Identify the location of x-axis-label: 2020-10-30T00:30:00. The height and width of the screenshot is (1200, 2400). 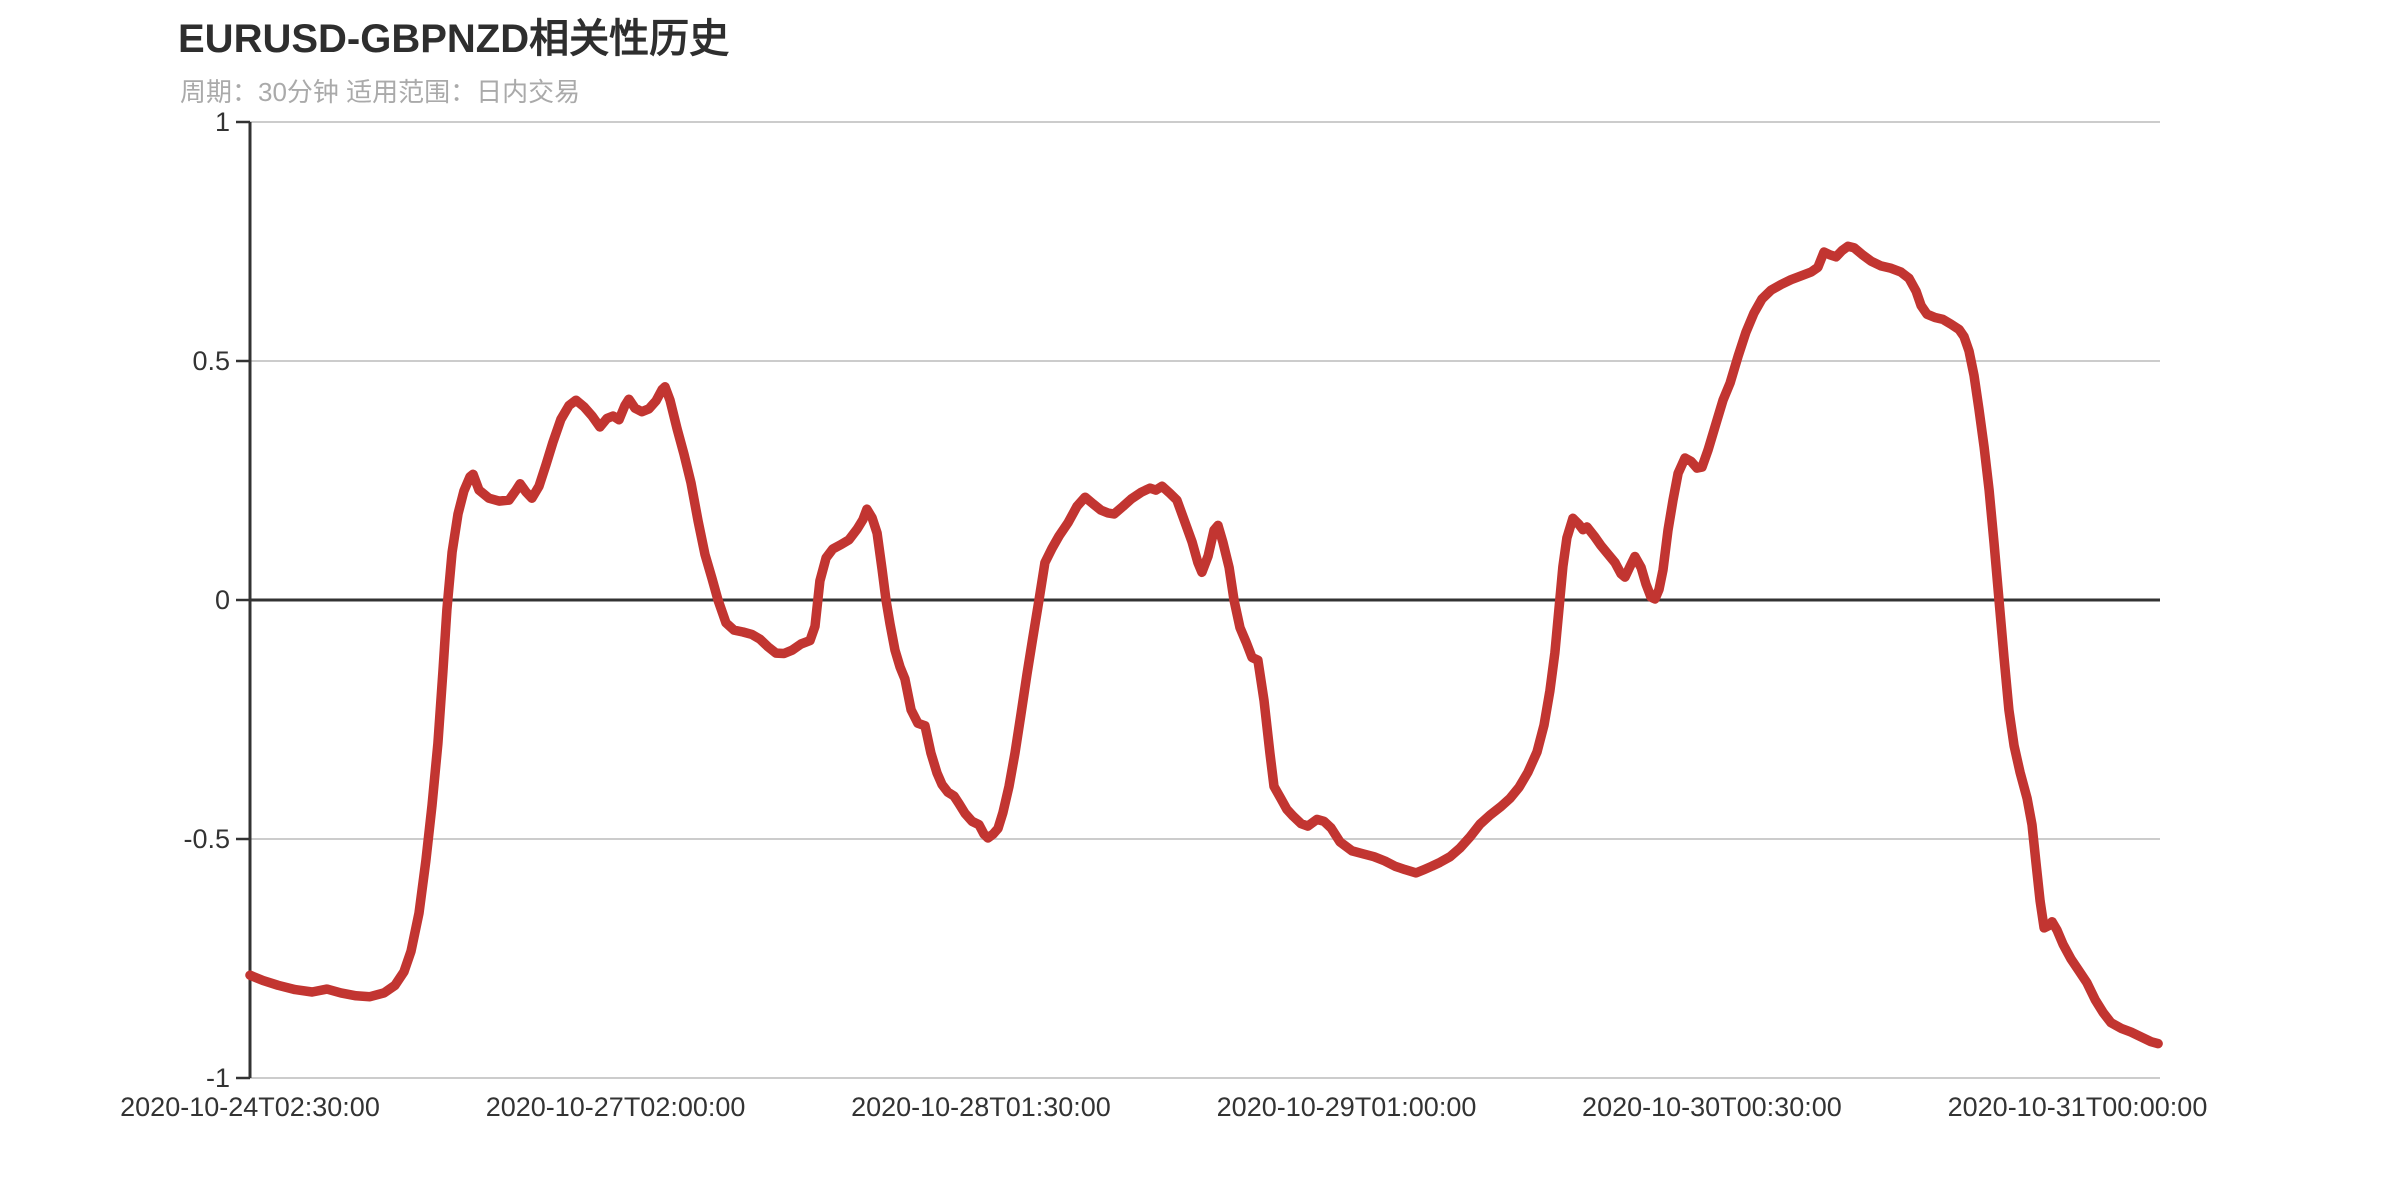
(1712, 1107).